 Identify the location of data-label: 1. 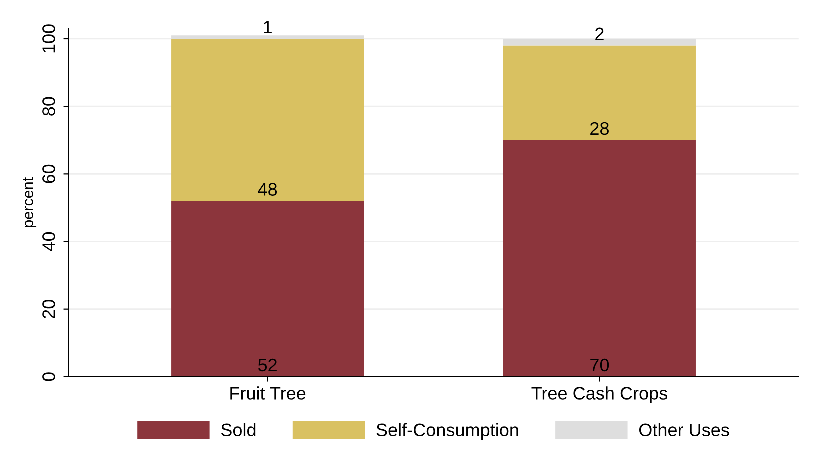
(268, 27).